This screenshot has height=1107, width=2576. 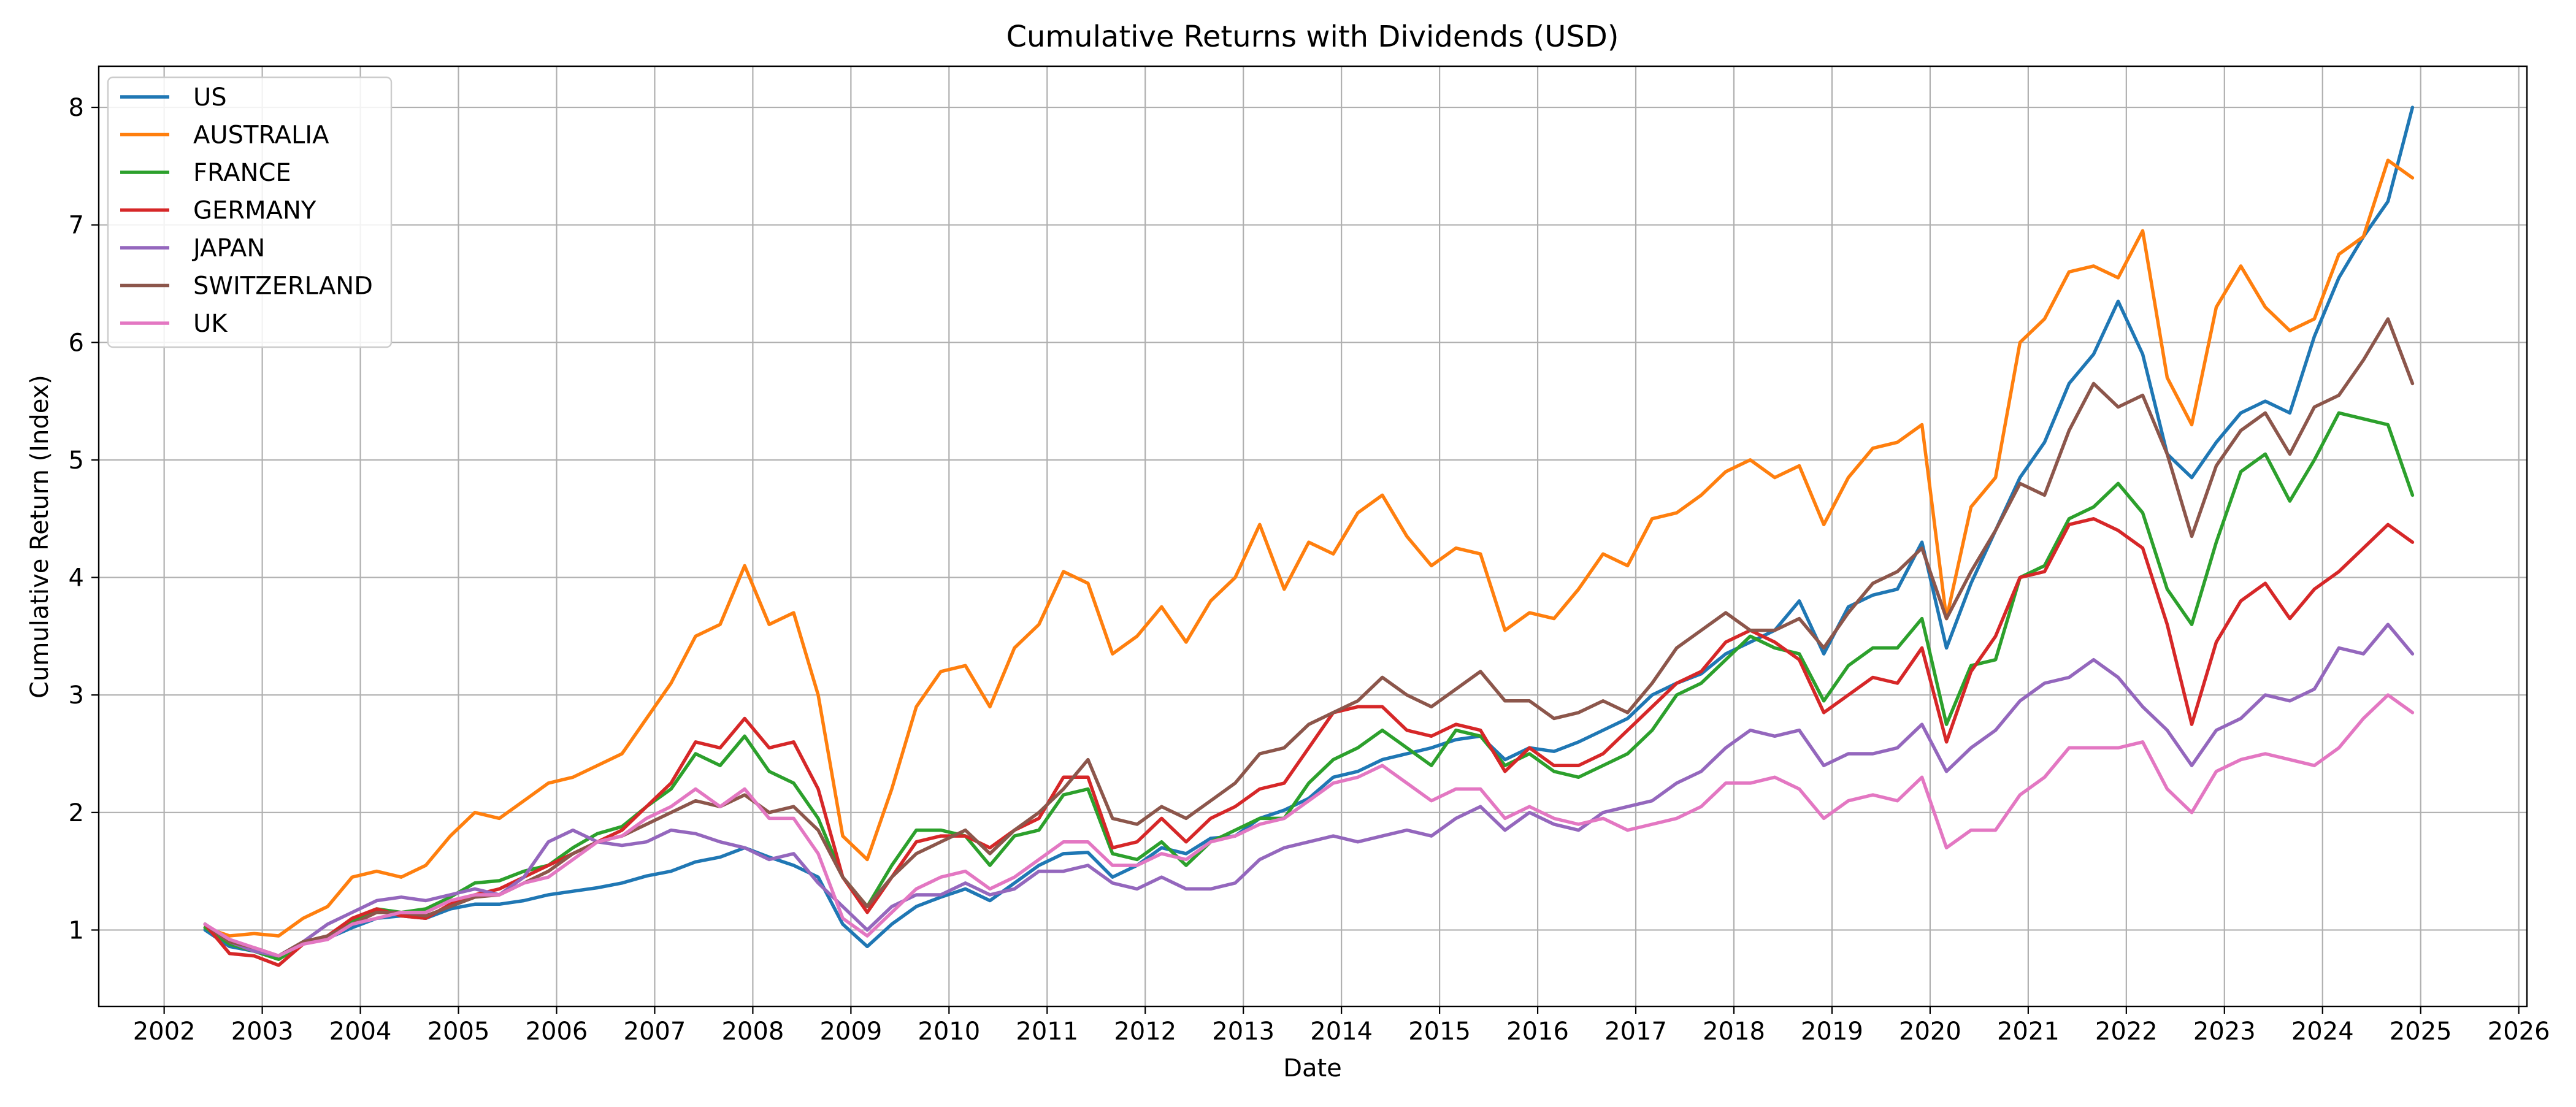 I want to click on x-tick-label: 2019, so click(x=1832, y=1031).